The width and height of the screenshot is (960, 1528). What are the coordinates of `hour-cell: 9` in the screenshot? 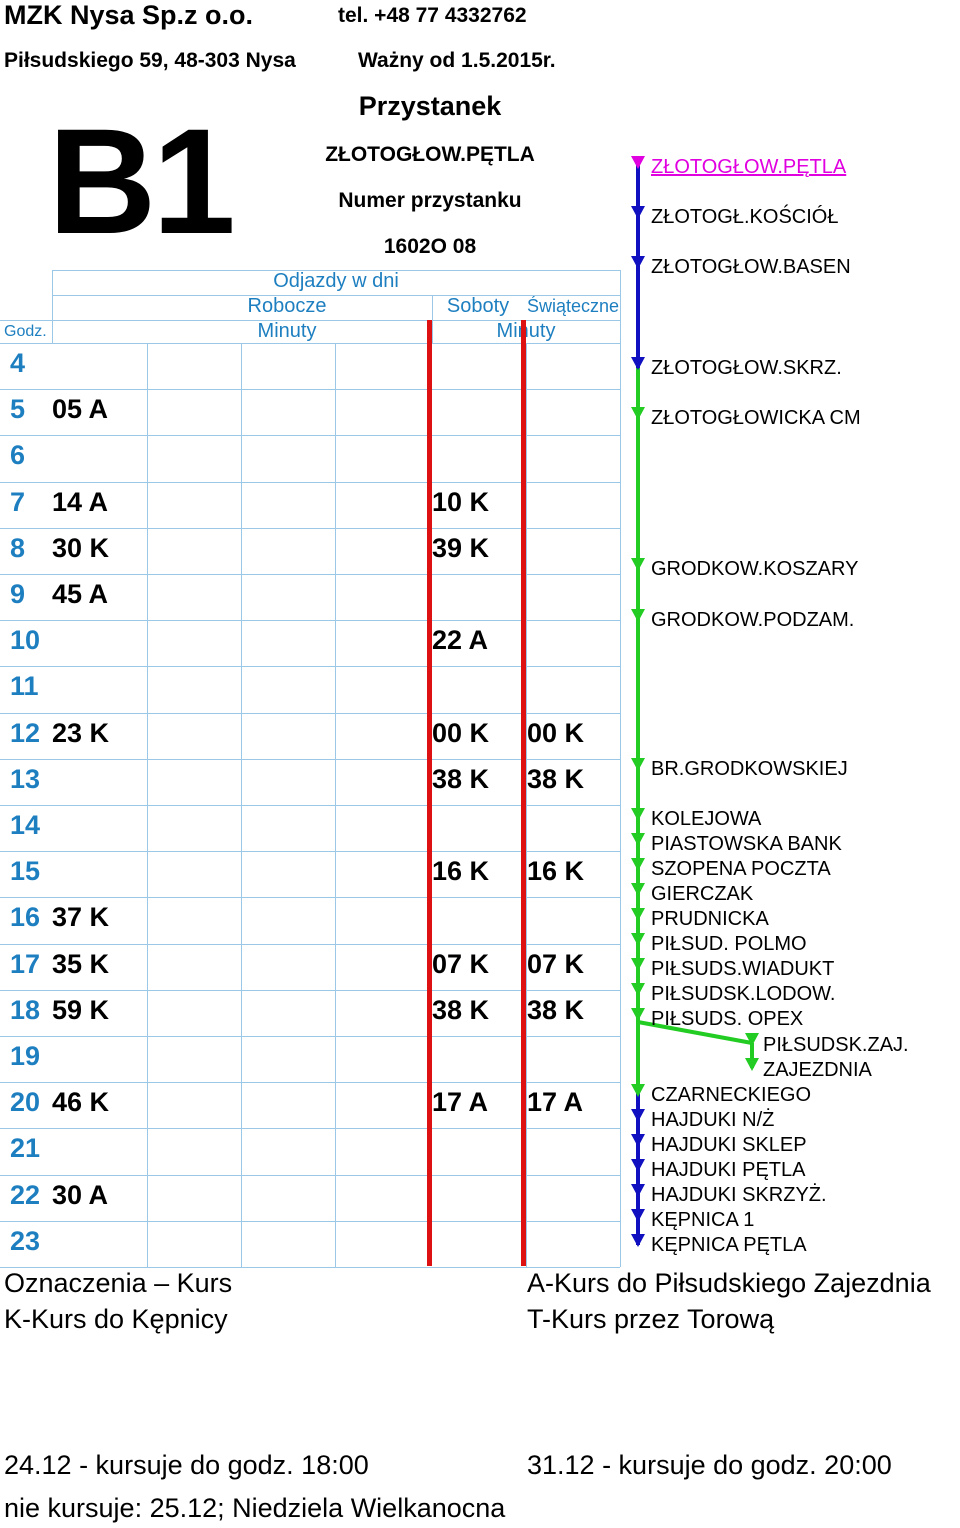 It's located at (18, 594).